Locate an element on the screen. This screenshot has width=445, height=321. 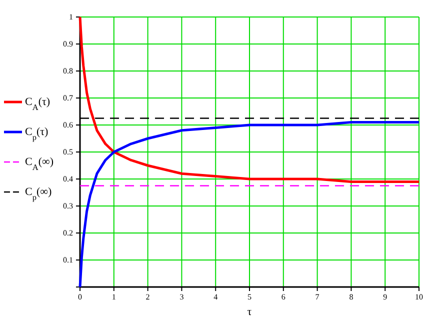
x-tick-label: 5 is located at coordinates (250, 297).